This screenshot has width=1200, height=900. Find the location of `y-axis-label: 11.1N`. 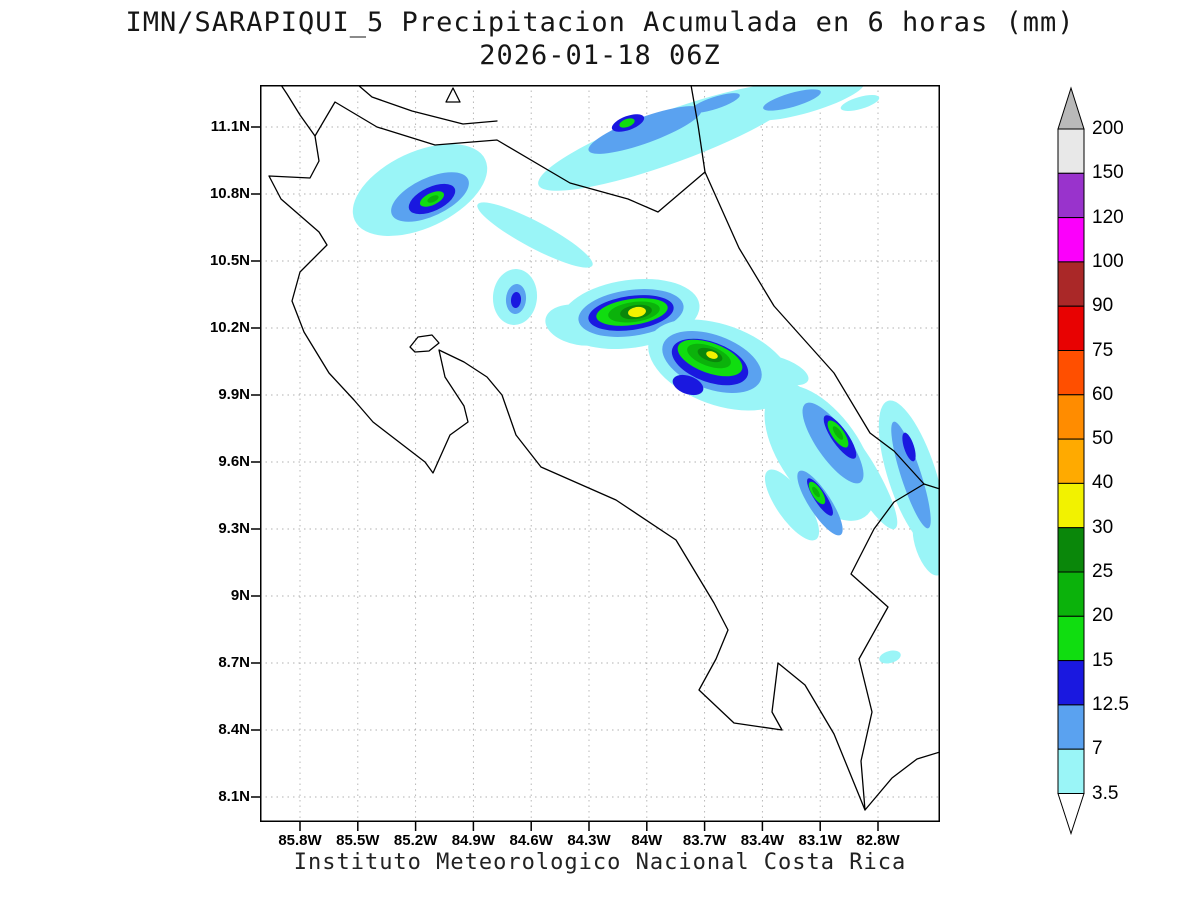

y-axis-label: 11.1N is located at coordinates (230, 126).